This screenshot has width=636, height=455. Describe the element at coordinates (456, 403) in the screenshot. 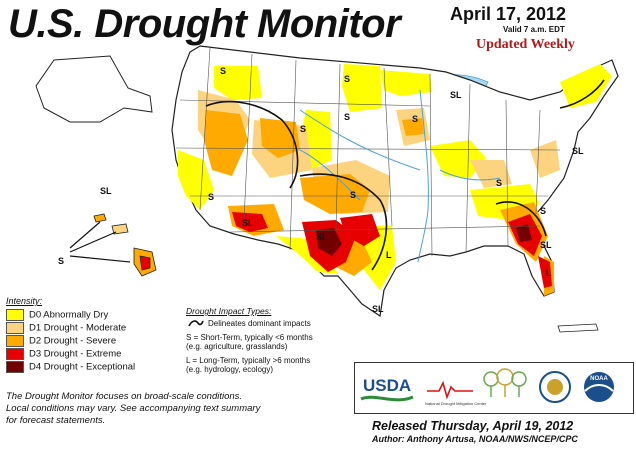

I see `svg-text:National Drought Mitigation Ce: National Drought Mitigation Center` at that location.